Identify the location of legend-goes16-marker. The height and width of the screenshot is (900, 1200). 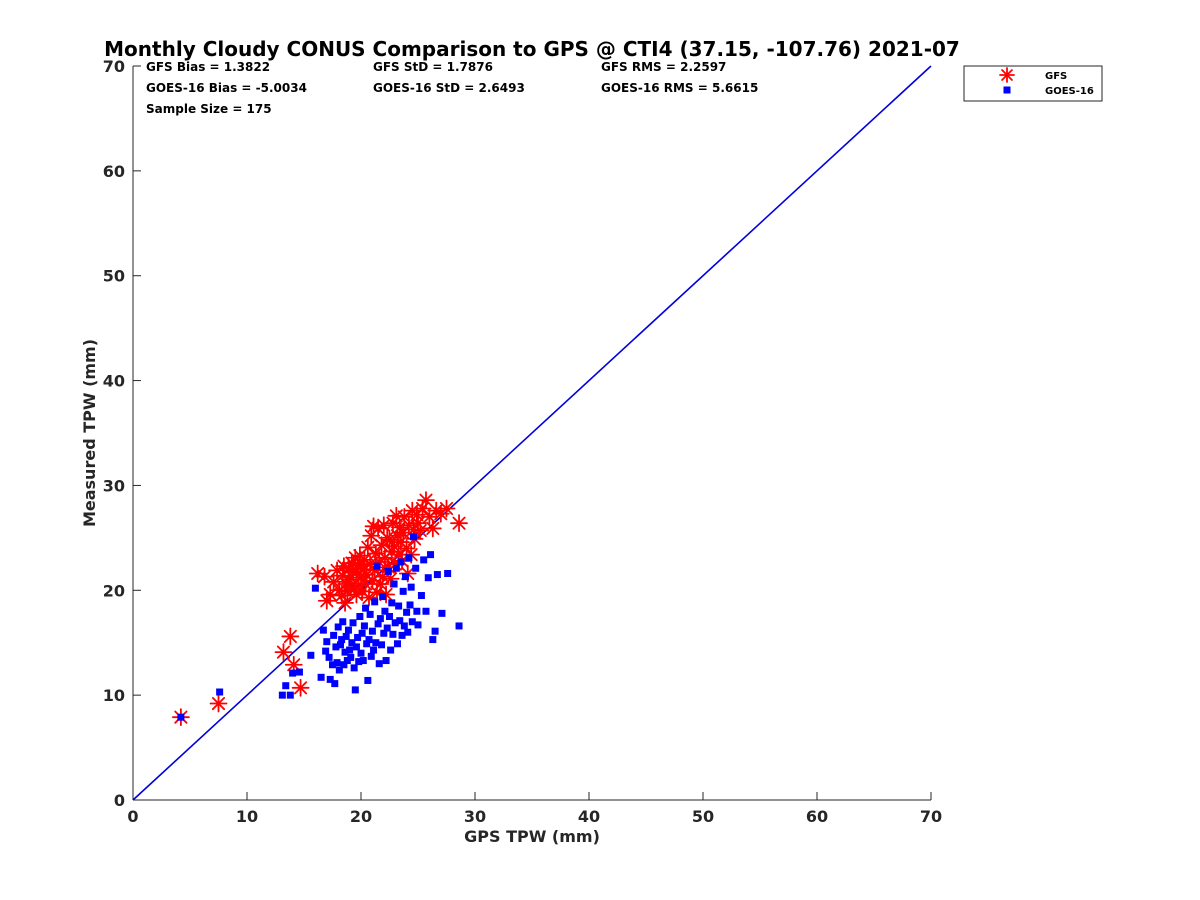
(1007, 90).